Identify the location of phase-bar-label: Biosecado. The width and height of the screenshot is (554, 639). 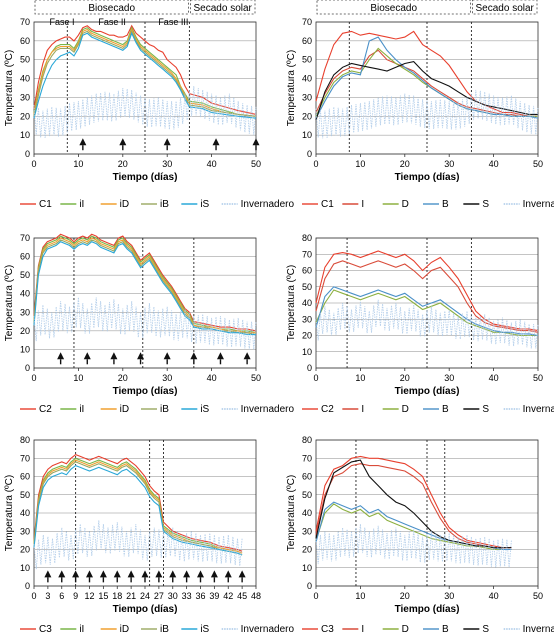
(111, 8).